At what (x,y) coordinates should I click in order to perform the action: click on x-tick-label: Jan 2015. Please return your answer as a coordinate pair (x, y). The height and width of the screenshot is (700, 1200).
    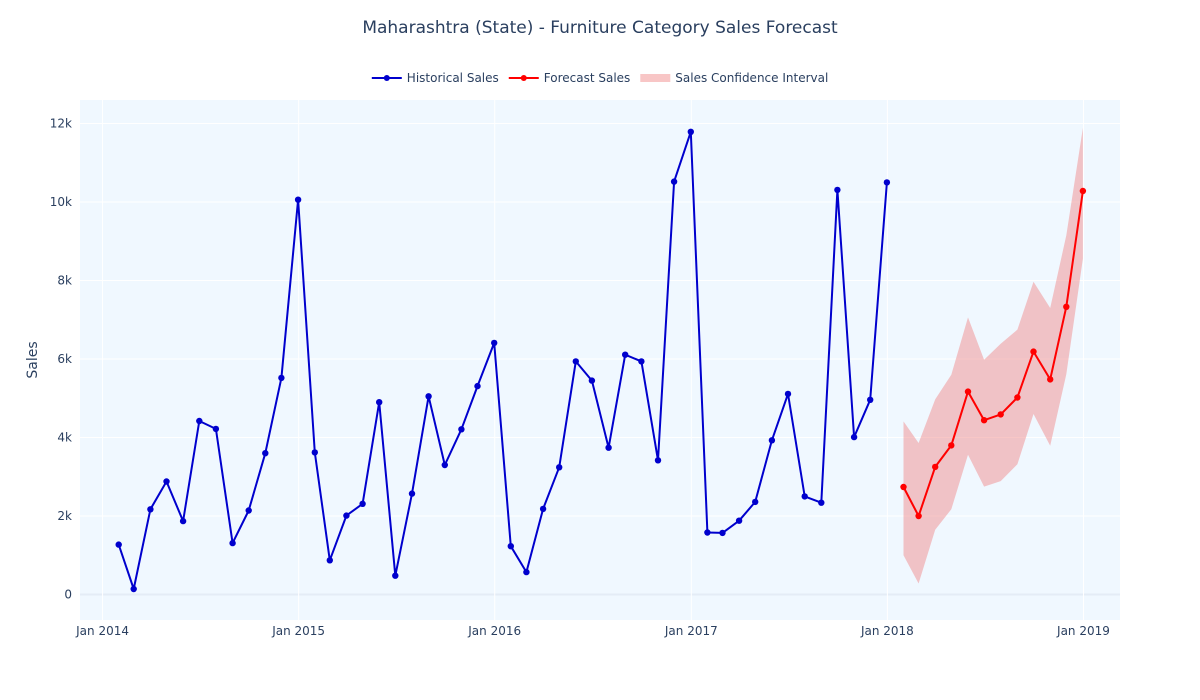
    Looking at the image, I should click on (298, 631).